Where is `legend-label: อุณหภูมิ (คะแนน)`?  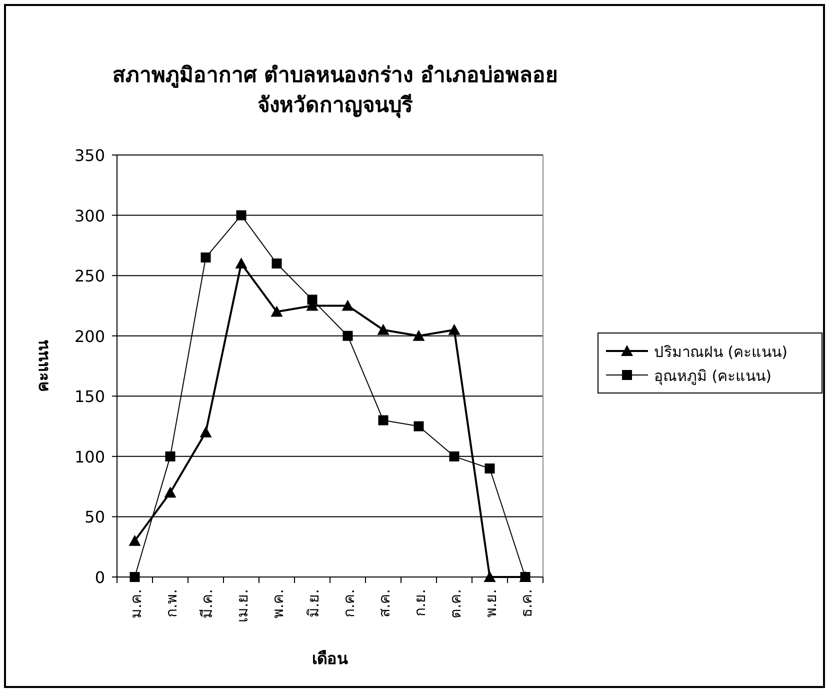
legend-label: อุณหภูมิ (คะแนน) is located at coordinates (713, 376).